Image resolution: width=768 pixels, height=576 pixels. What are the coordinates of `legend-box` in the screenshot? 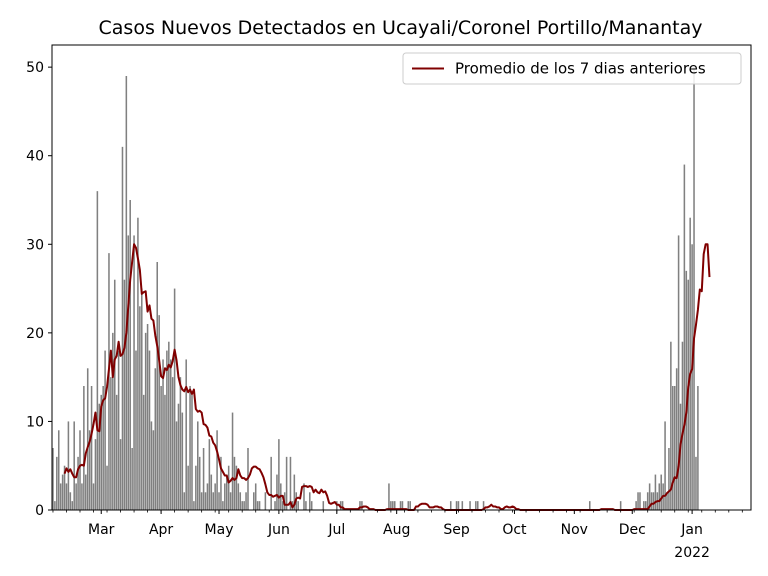 It's located at (572, 68).